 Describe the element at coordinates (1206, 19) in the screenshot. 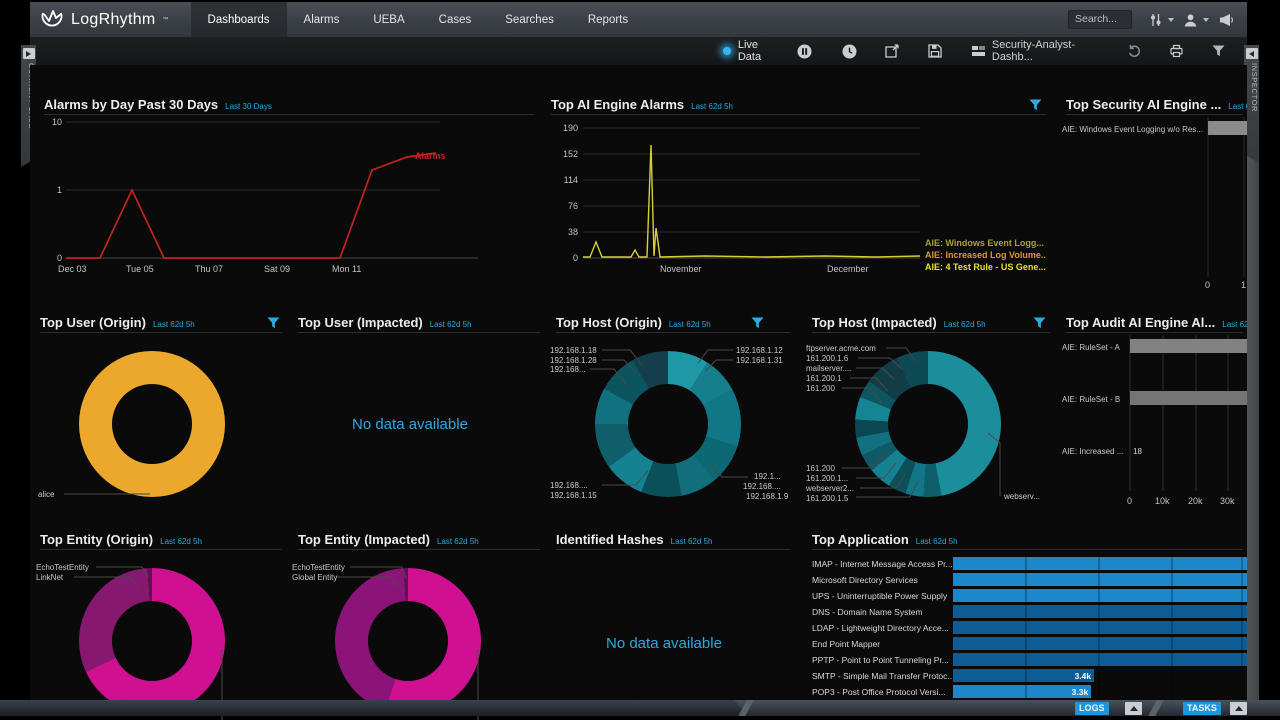

I see `user-caret-icon` at that location.